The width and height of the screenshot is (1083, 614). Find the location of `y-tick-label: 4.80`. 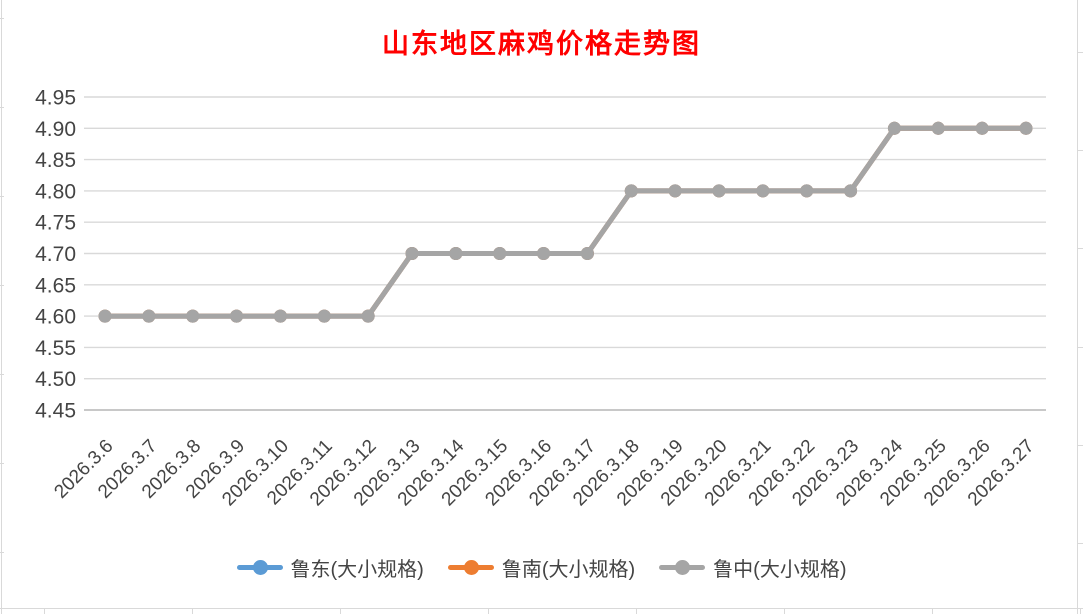

y-tick-label: 4.80 is located at coordinates (55, 191).